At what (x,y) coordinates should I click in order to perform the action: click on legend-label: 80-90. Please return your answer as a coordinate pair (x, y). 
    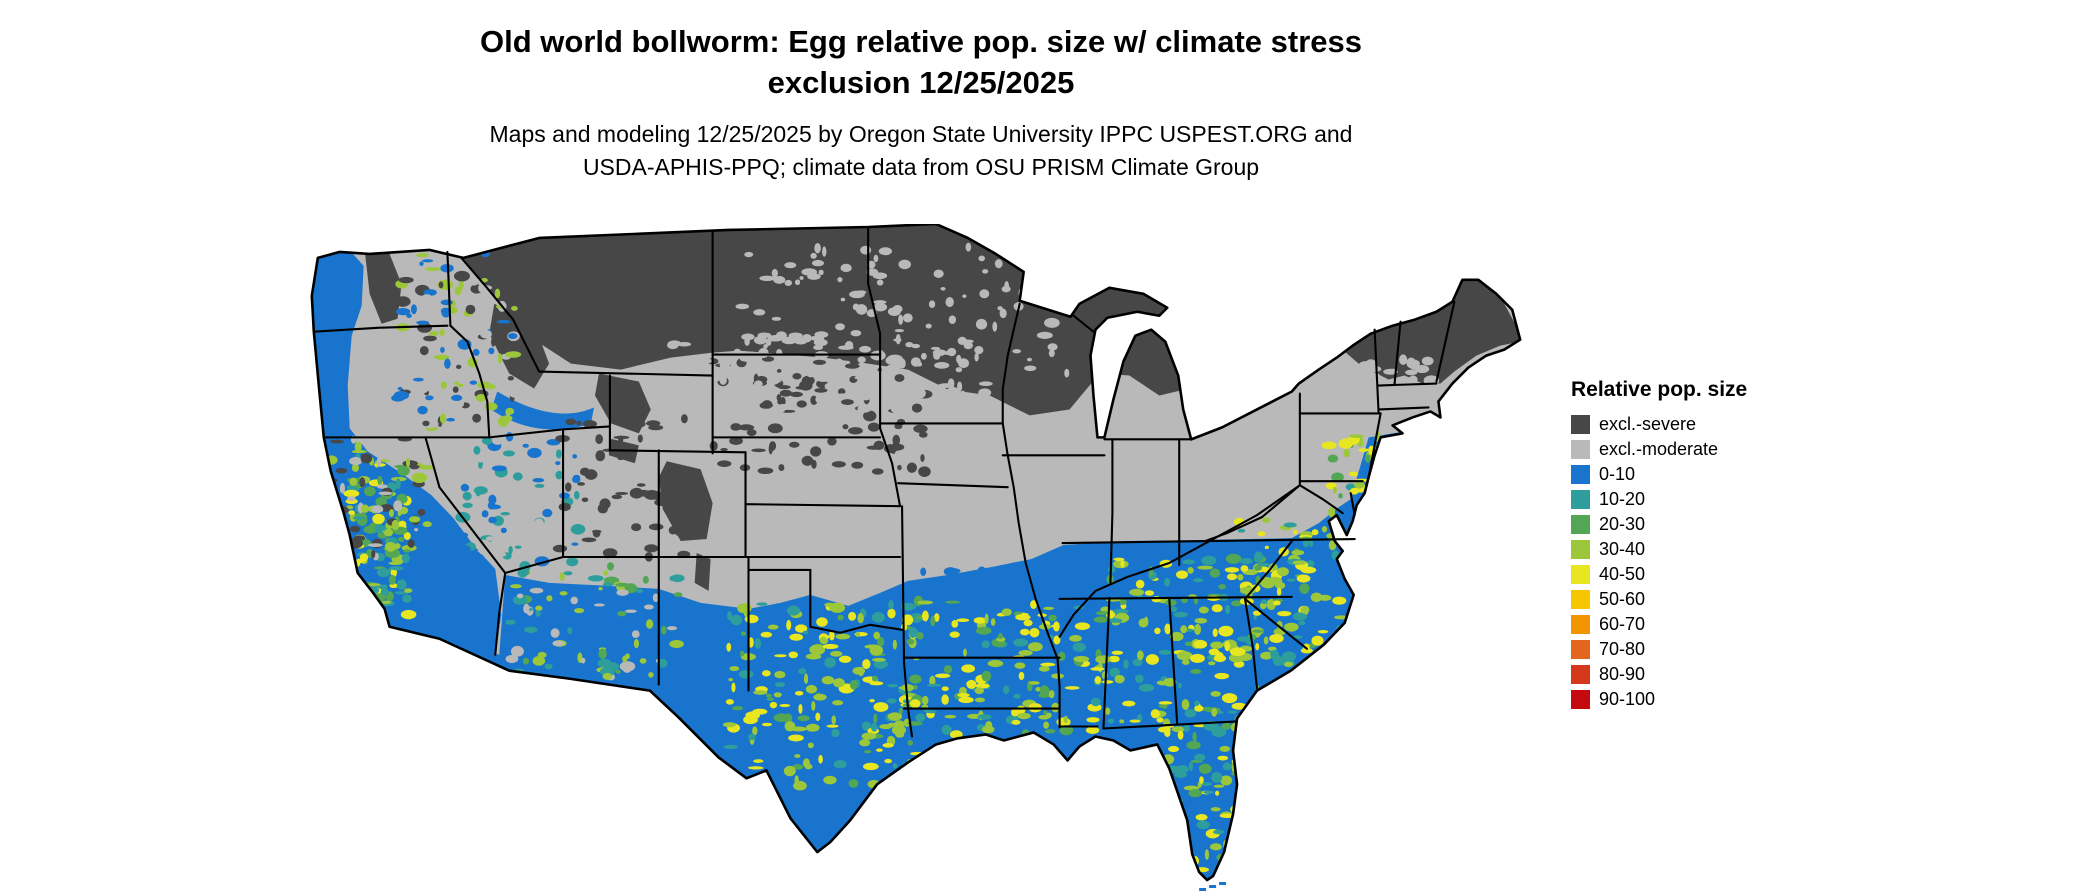
    Looking at the image, I should click on (1622, 674).